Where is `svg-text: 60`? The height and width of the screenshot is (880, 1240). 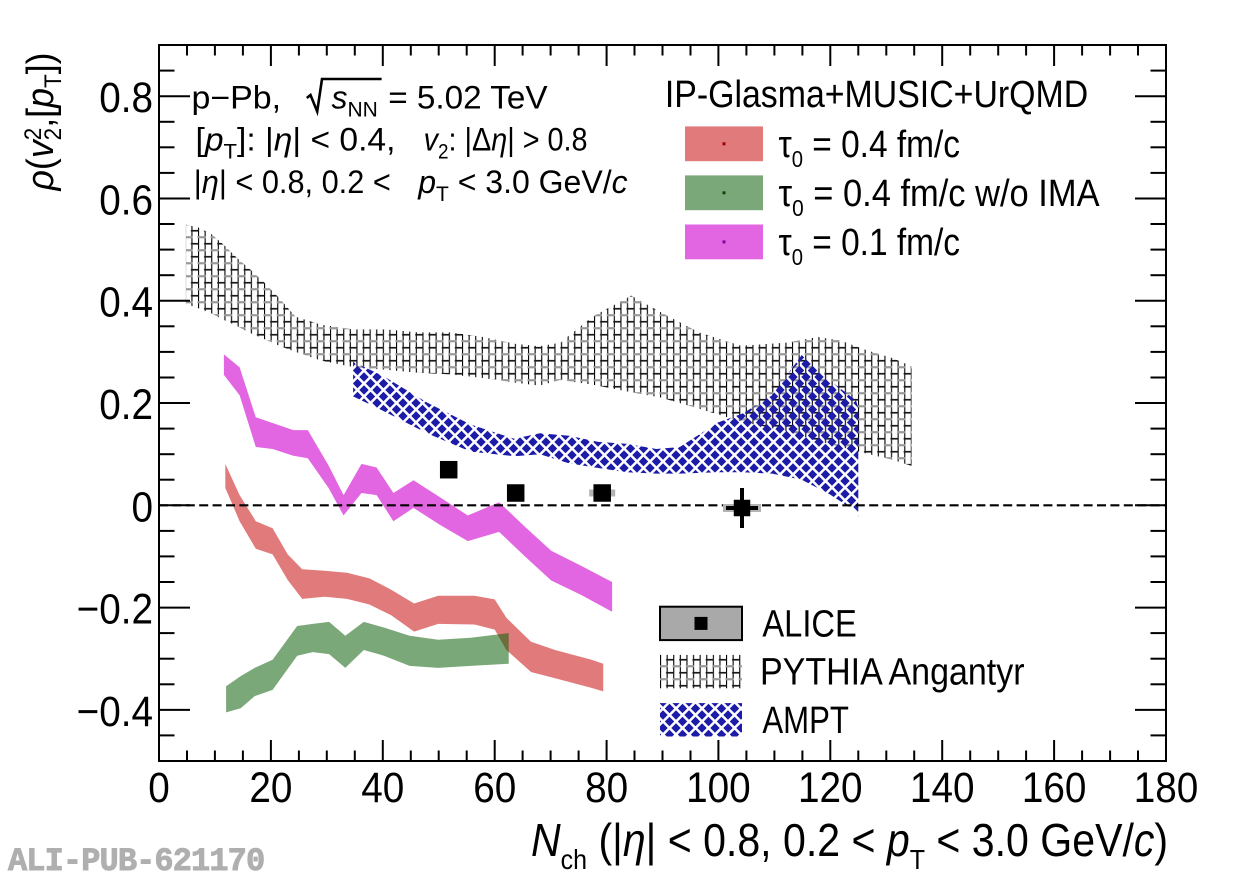 svg-text: 60 is located at coordinates (494, 787).